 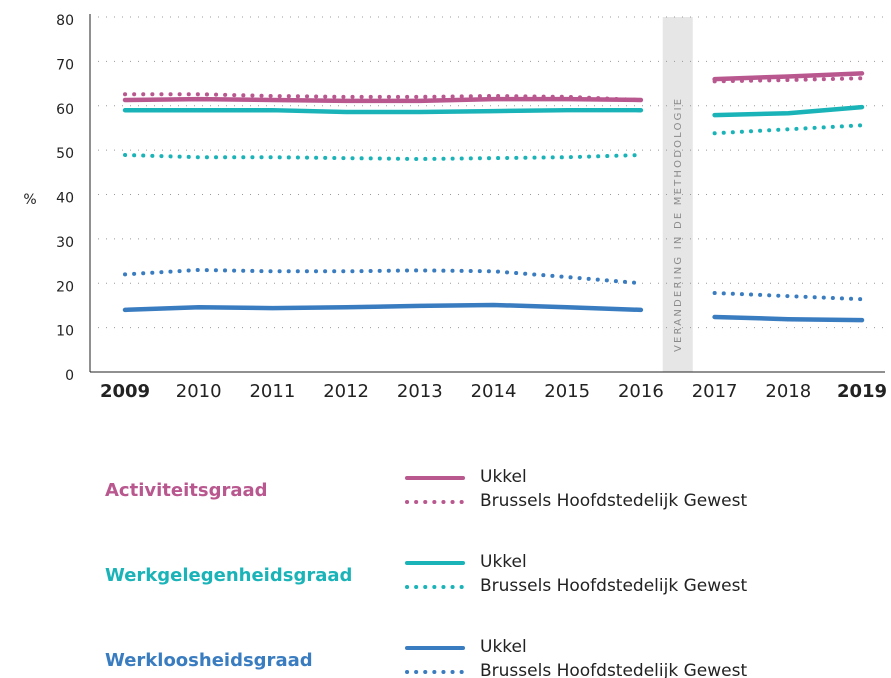 I want to click on y-tick-label: 50, so click(x=65, y=154).